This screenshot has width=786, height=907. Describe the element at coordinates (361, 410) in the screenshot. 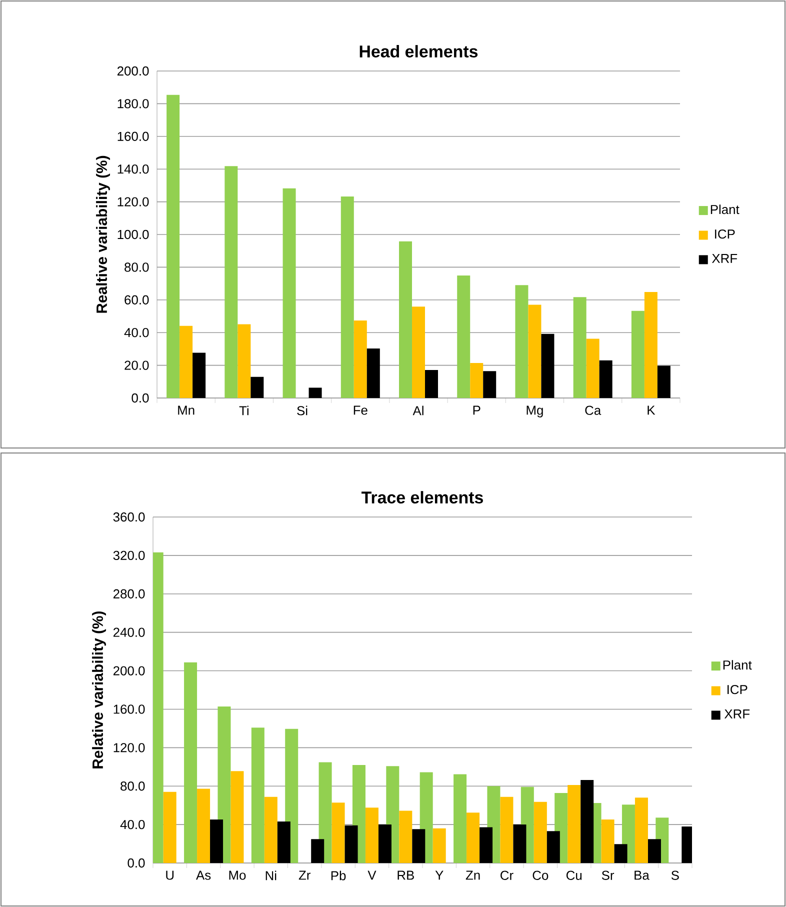

I see `x-tick-label: Fe` at that location.